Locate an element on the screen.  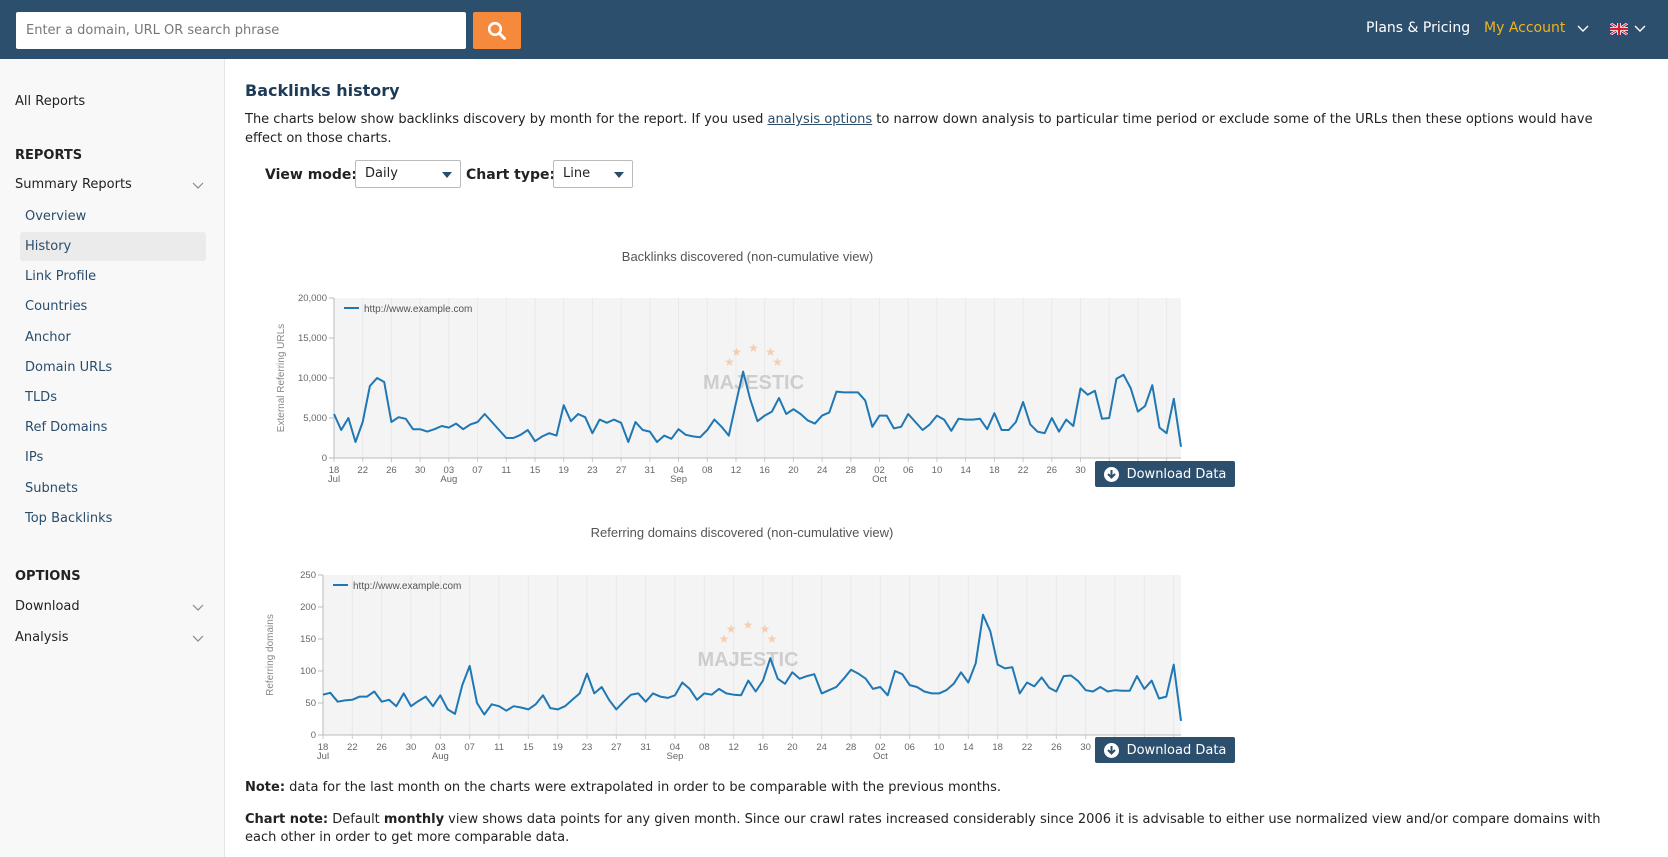
x-tick-label: 12 is located at coordinates (733, 747).